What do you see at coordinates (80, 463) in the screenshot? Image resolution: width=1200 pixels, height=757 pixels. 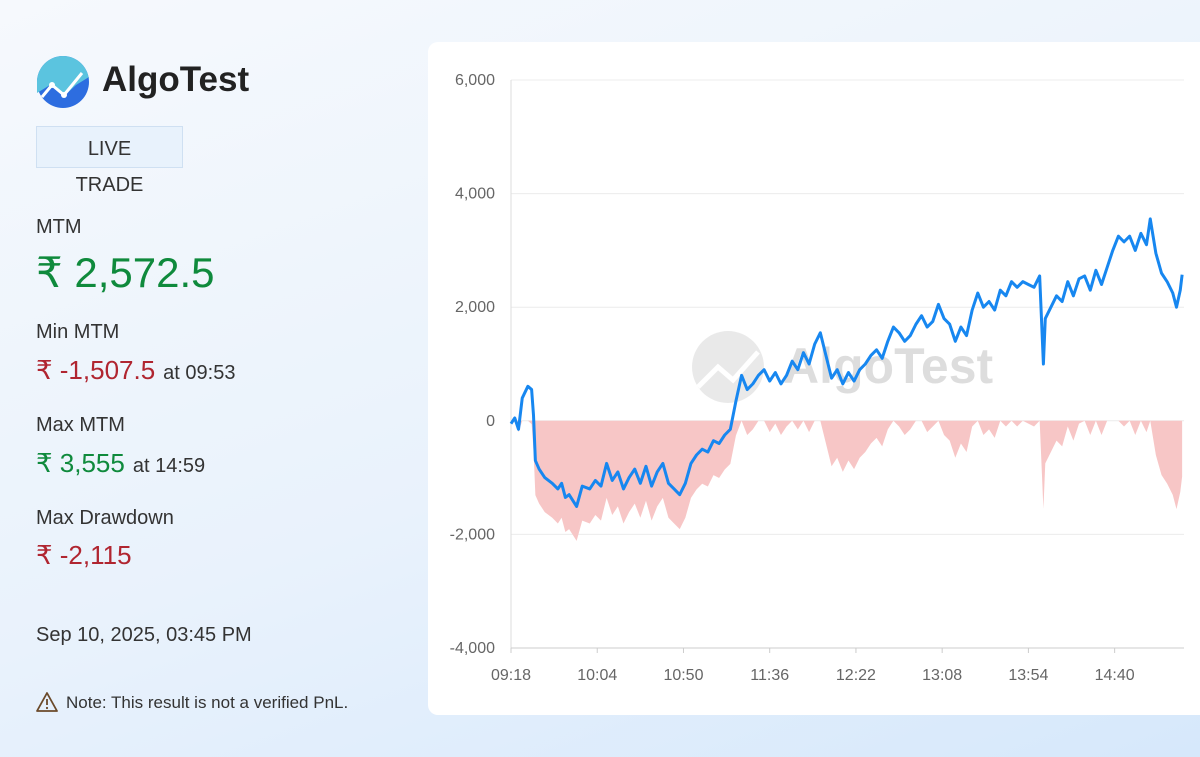 I see `max-mtm-value: ₹ 3,555` at bounding box center [80, 463].